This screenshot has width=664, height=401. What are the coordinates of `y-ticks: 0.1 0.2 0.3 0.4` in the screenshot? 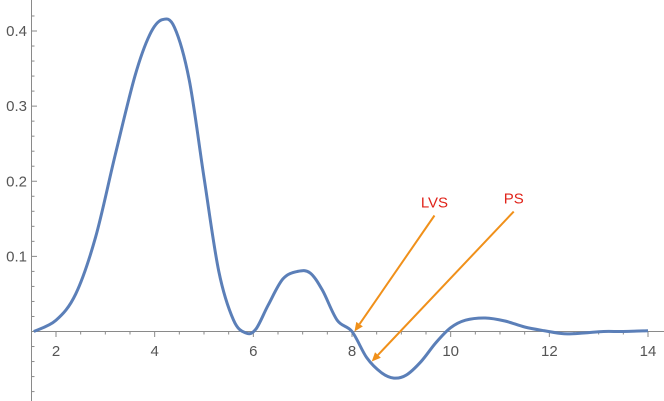 It's located at (21, 204).